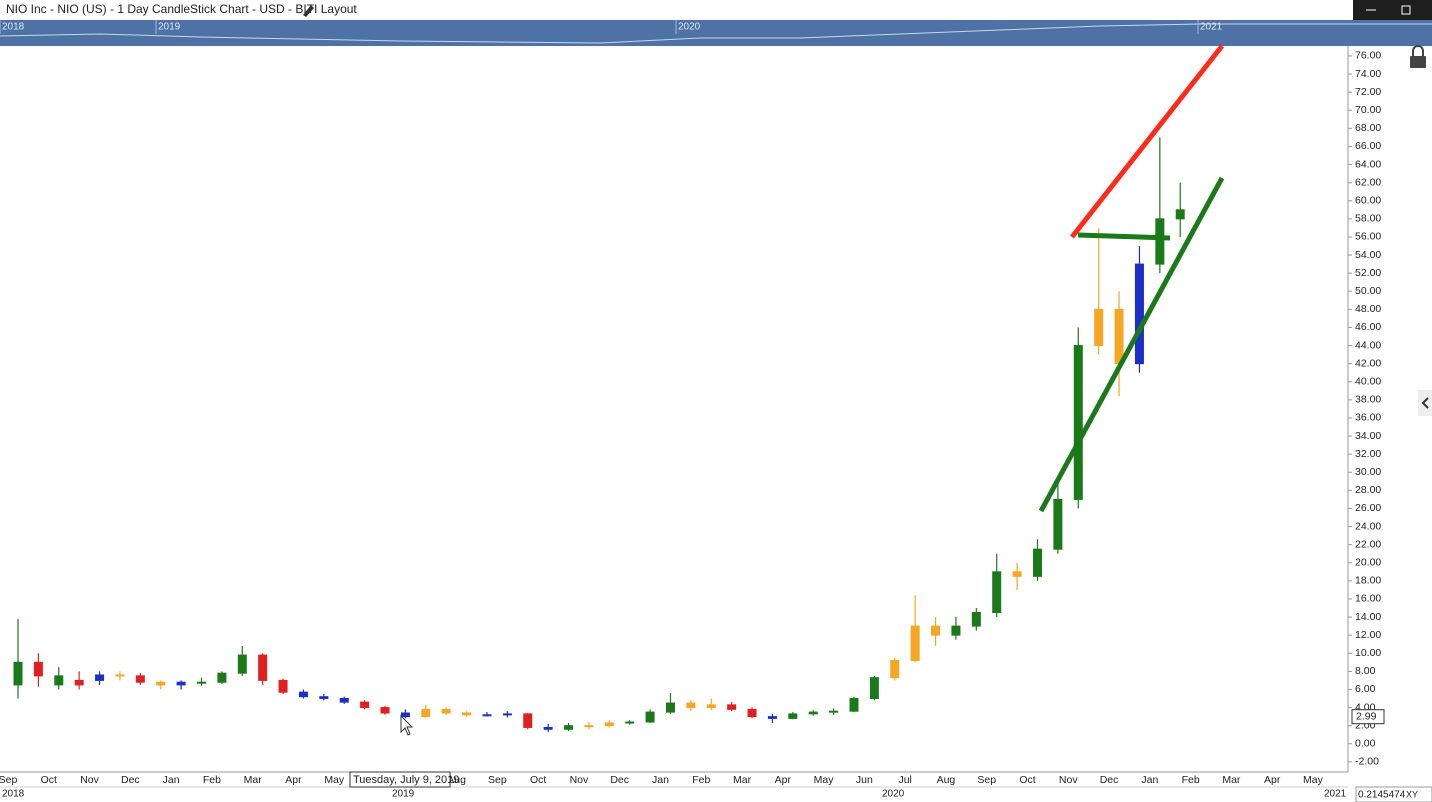  I want to click on y-tick-label: 0.00, so click(1365, 744).